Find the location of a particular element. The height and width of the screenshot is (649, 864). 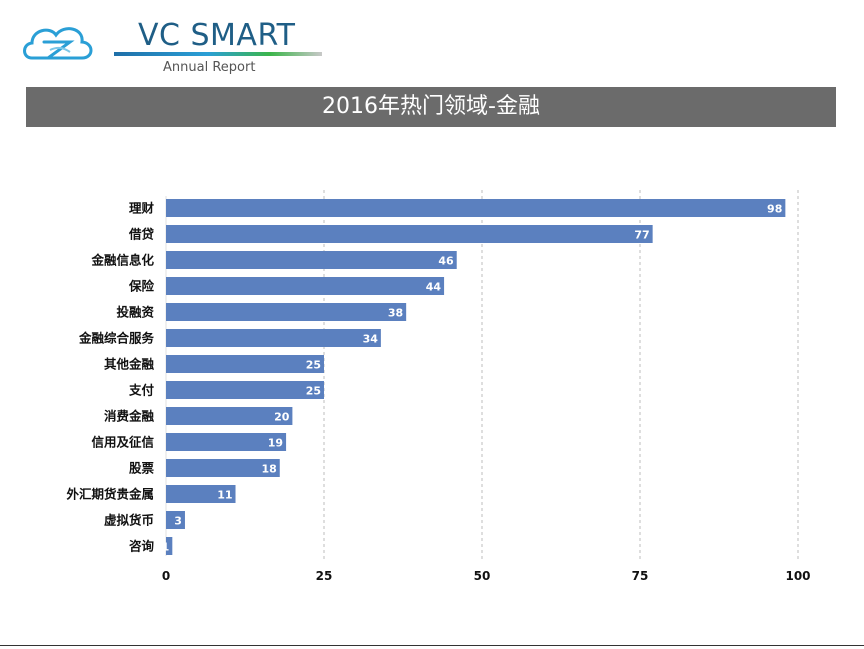

data-label-11: 11 is located at coordinates (224, 495).